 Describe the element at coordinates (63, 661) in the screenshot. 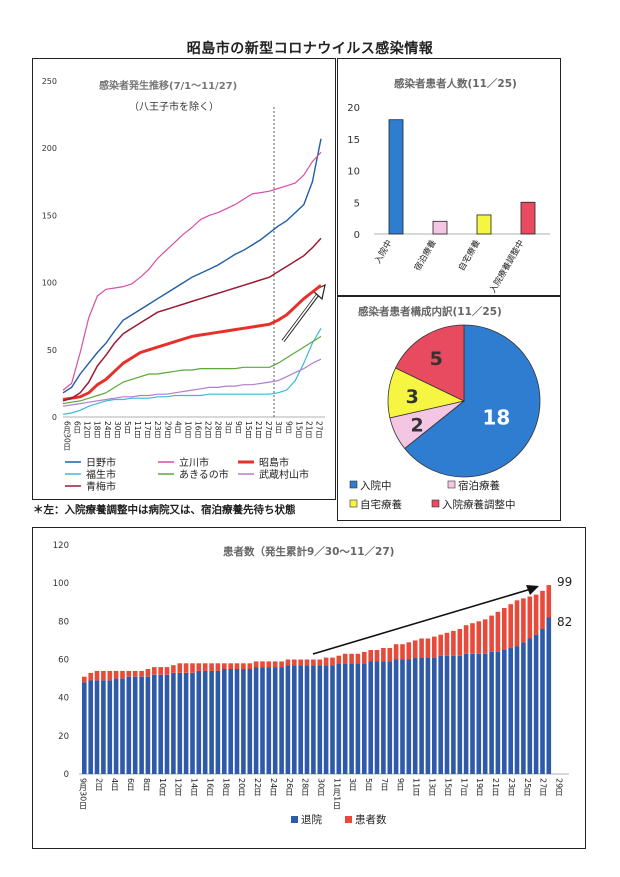

I see `y-tick-label: 60` at that location.